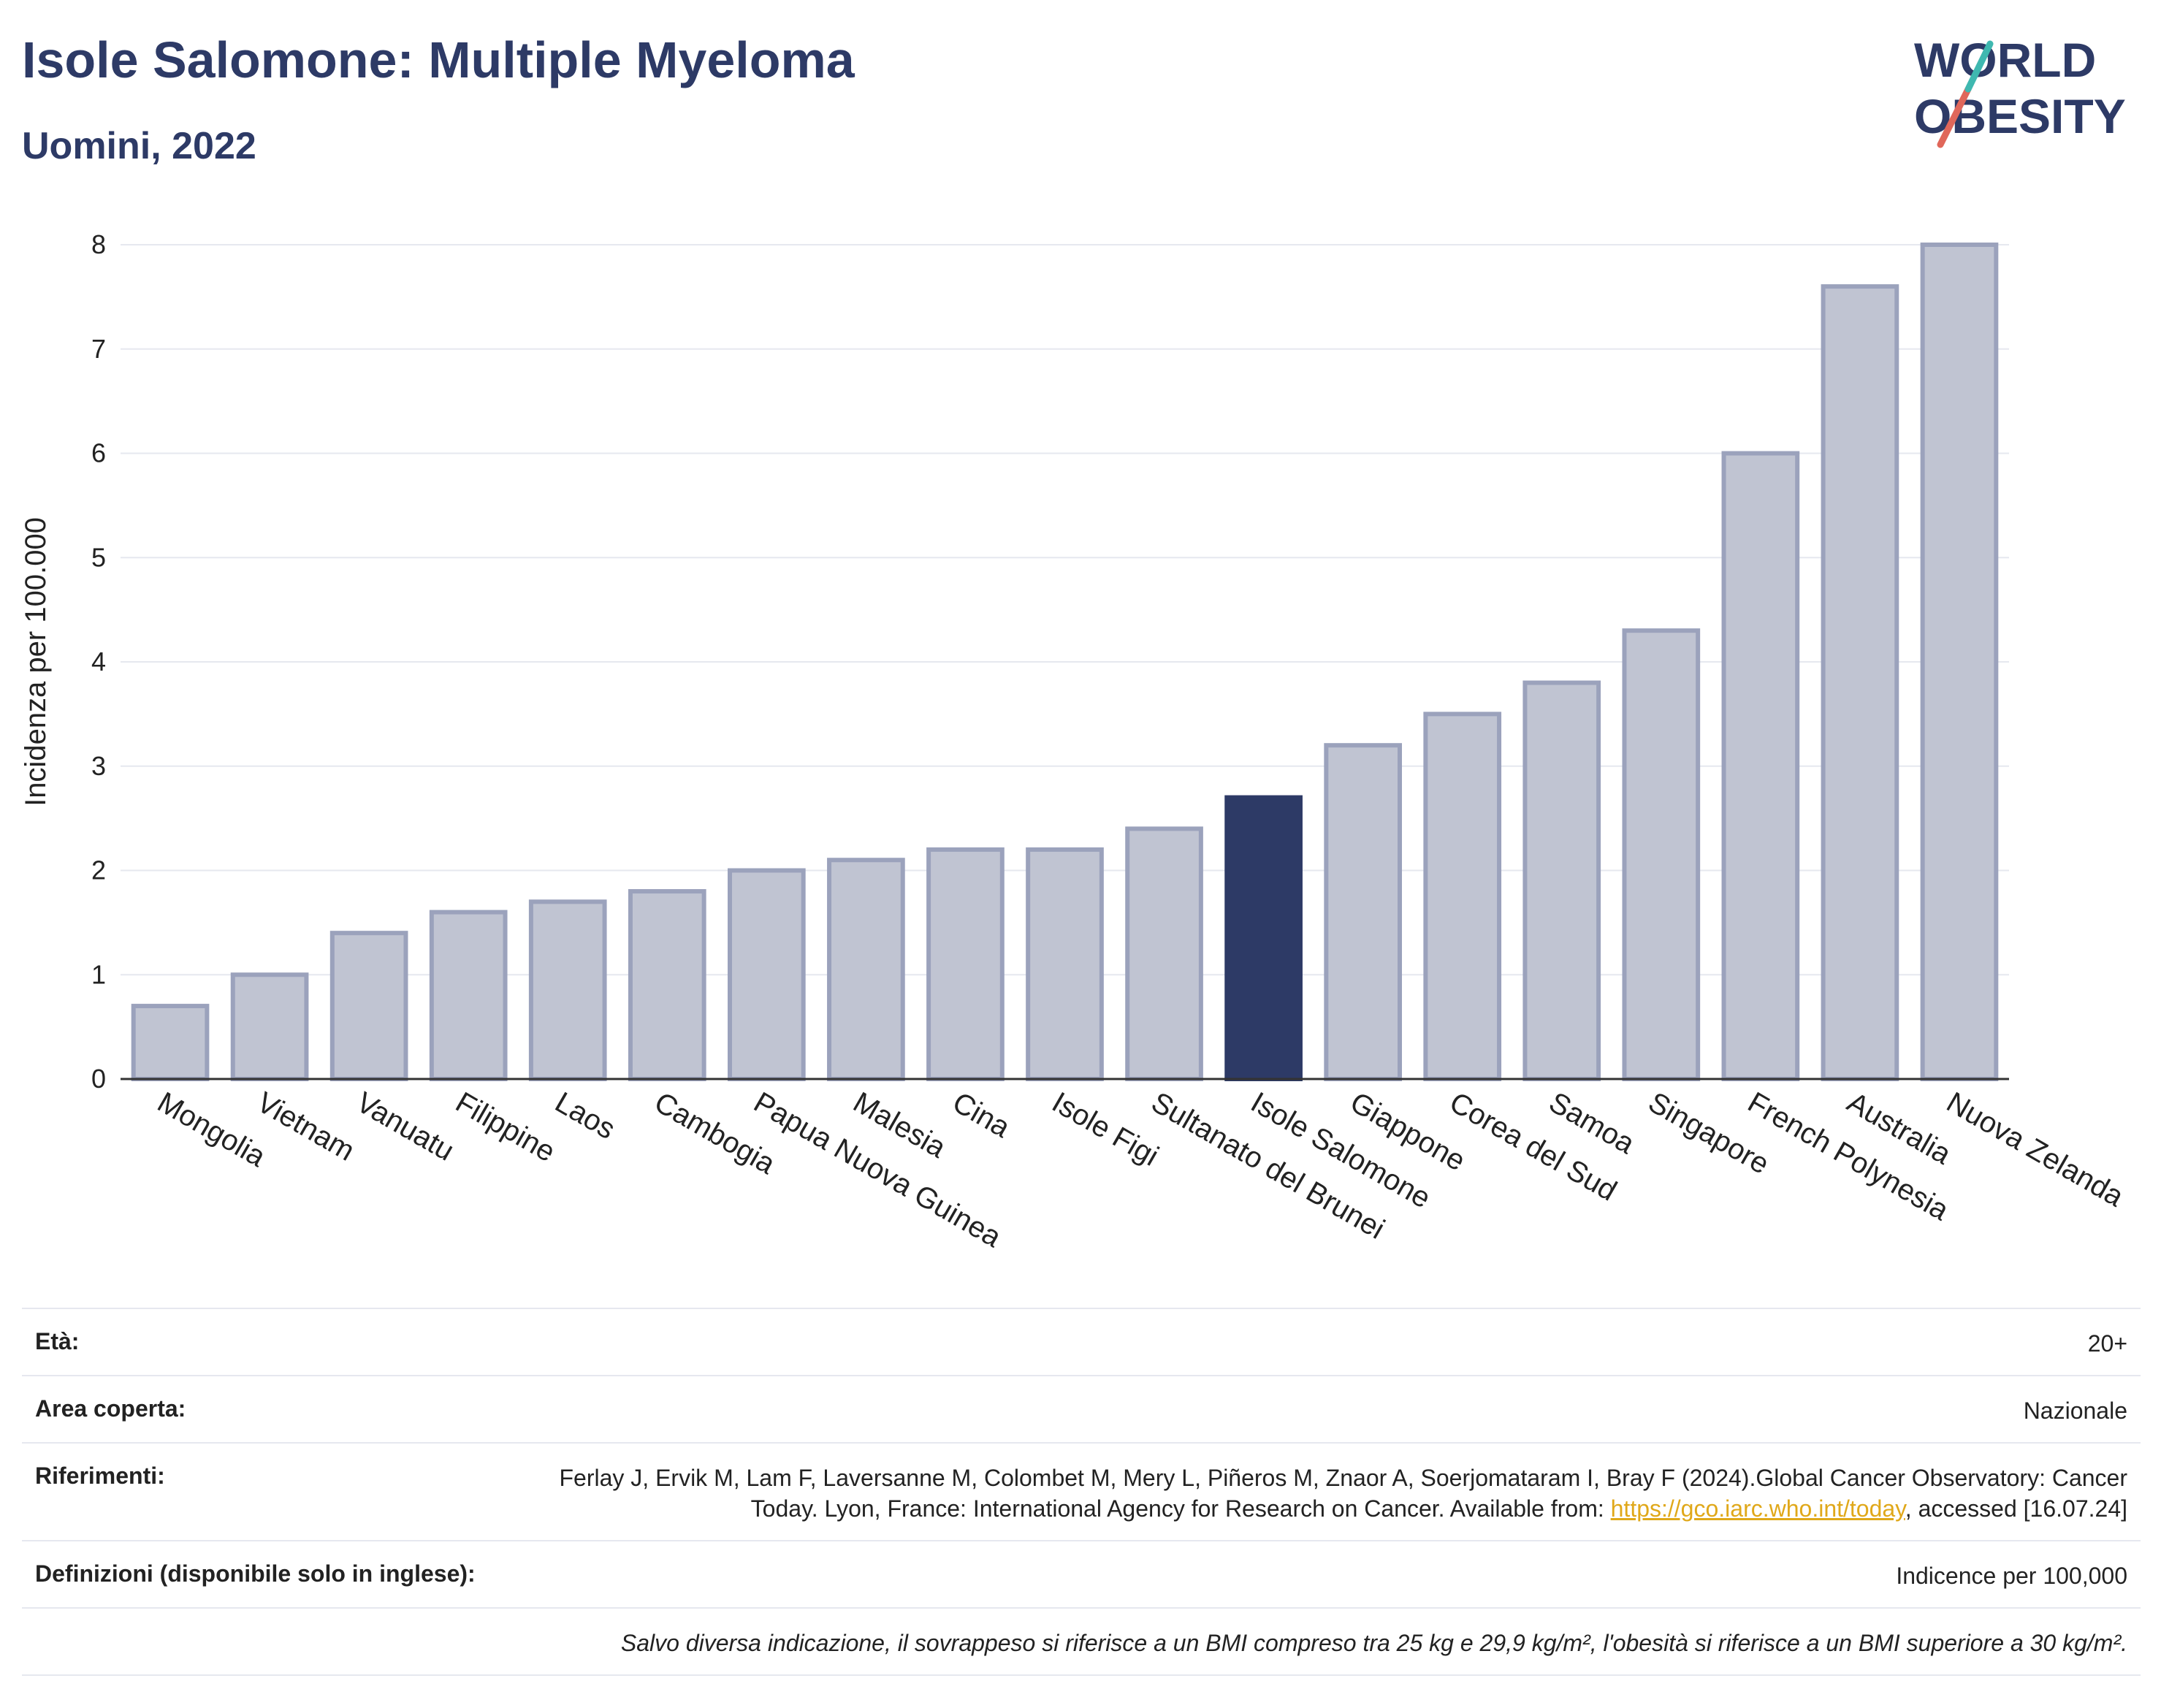 The height and width of the screenshot is (1708, 2161). I want to click on chart-subtitle: Uomini, 2022, so click(139, 146).